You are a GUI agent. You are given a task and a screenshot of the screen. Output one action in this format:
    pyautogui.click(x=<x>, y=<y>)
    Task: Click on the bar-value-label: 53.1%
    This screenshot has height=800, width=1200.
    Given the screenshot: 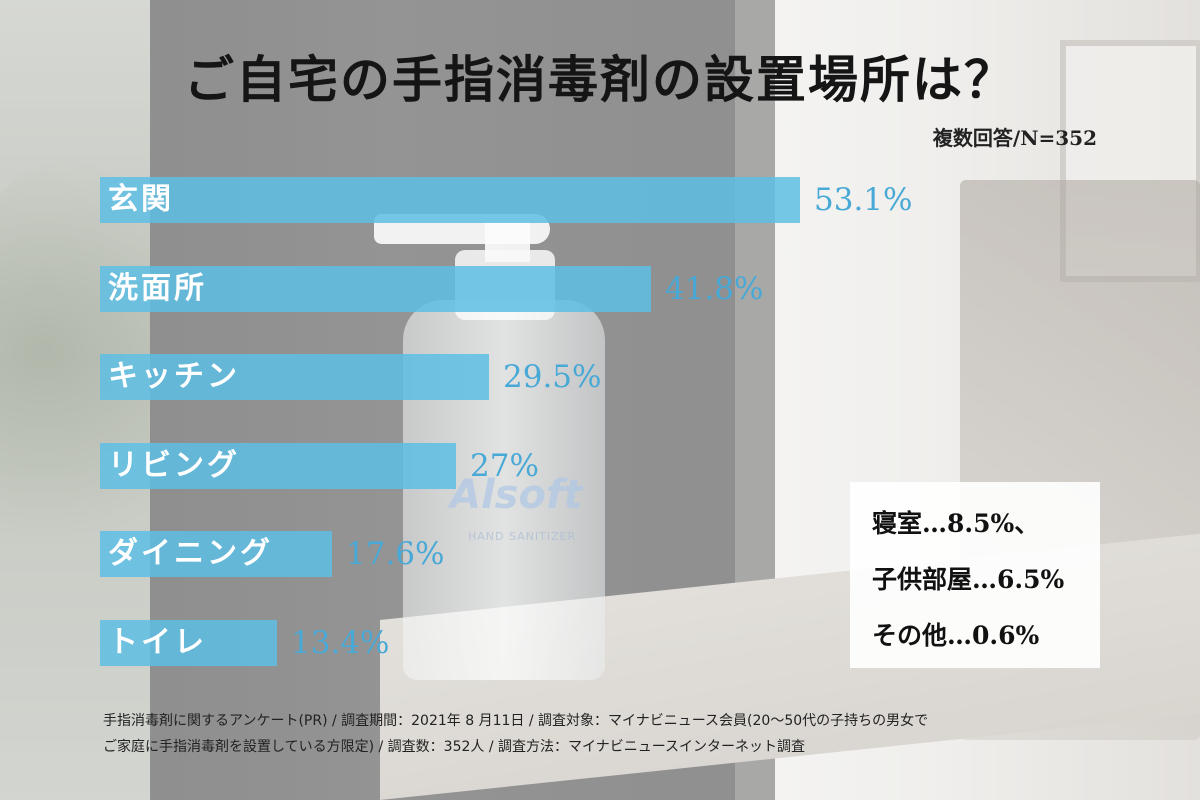 What is the action you would take?
    pyautogui.click(x=863, y=200)
    